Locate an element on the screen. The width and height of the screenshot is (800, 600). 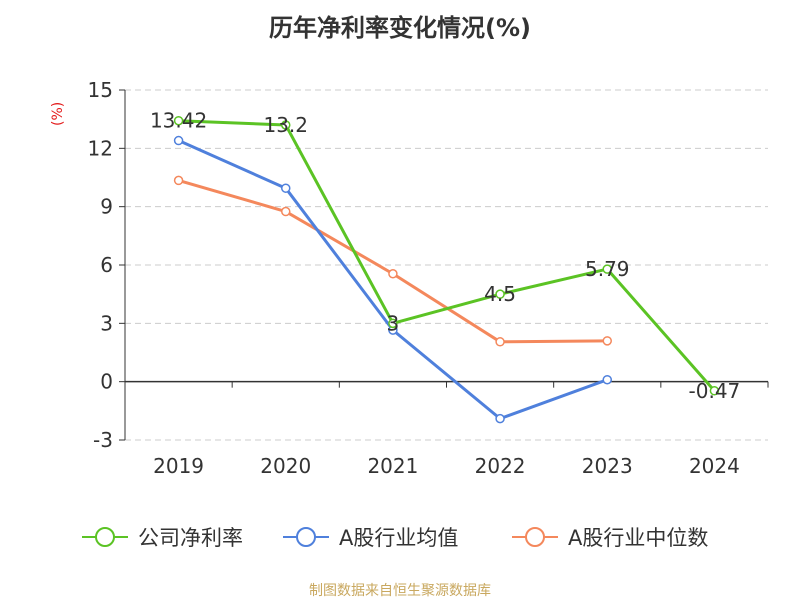
x-tick-label: 2023 is located at coordinates (607, 466).